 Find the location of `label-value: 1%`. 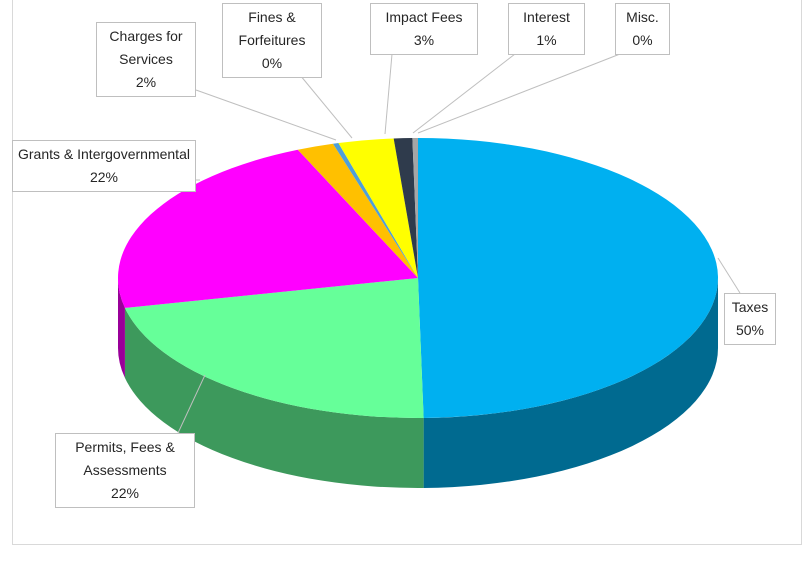

label-value: 1% is located at coordinates (546, 40).